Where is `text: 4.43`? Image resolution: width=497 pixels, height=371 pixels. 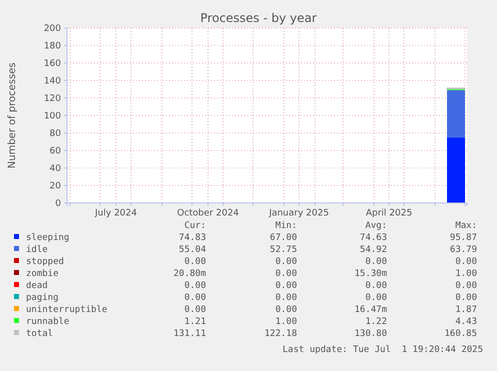 text: 4.43 is located at coordinates (466, 322).